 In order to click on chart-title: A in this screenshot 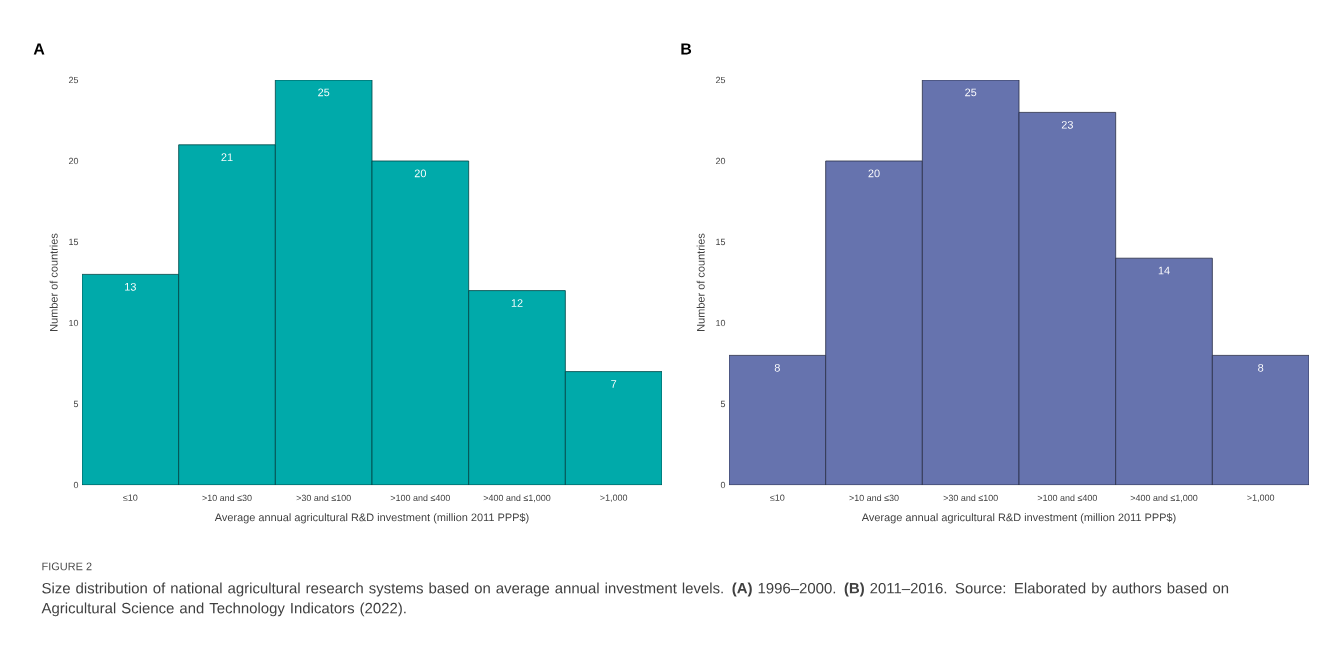, I will do `click(39, 49)`.